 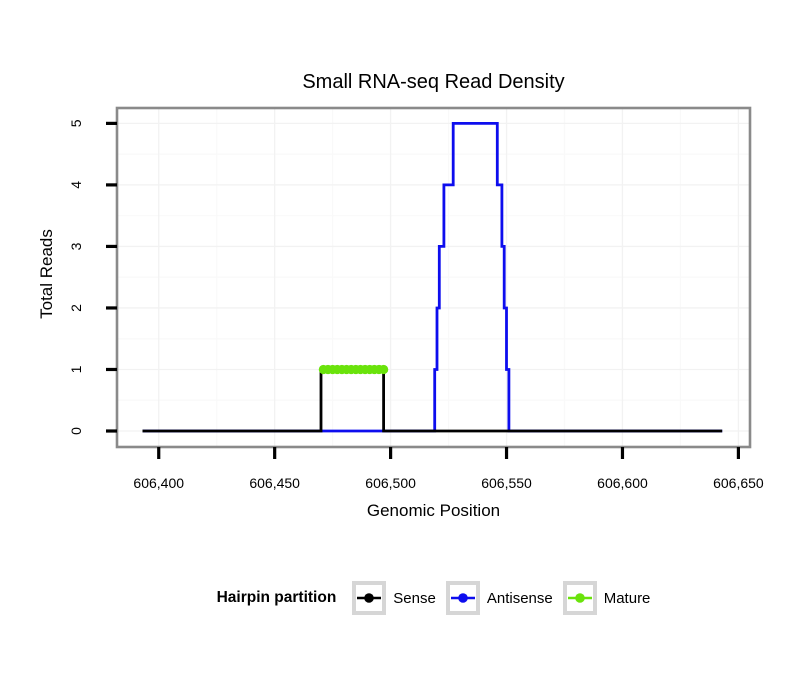 What do you see at coordinates (433, 510) in the screenshot?
I see `x-axis-title: Genomic Position` at bounding box center [433, 510].